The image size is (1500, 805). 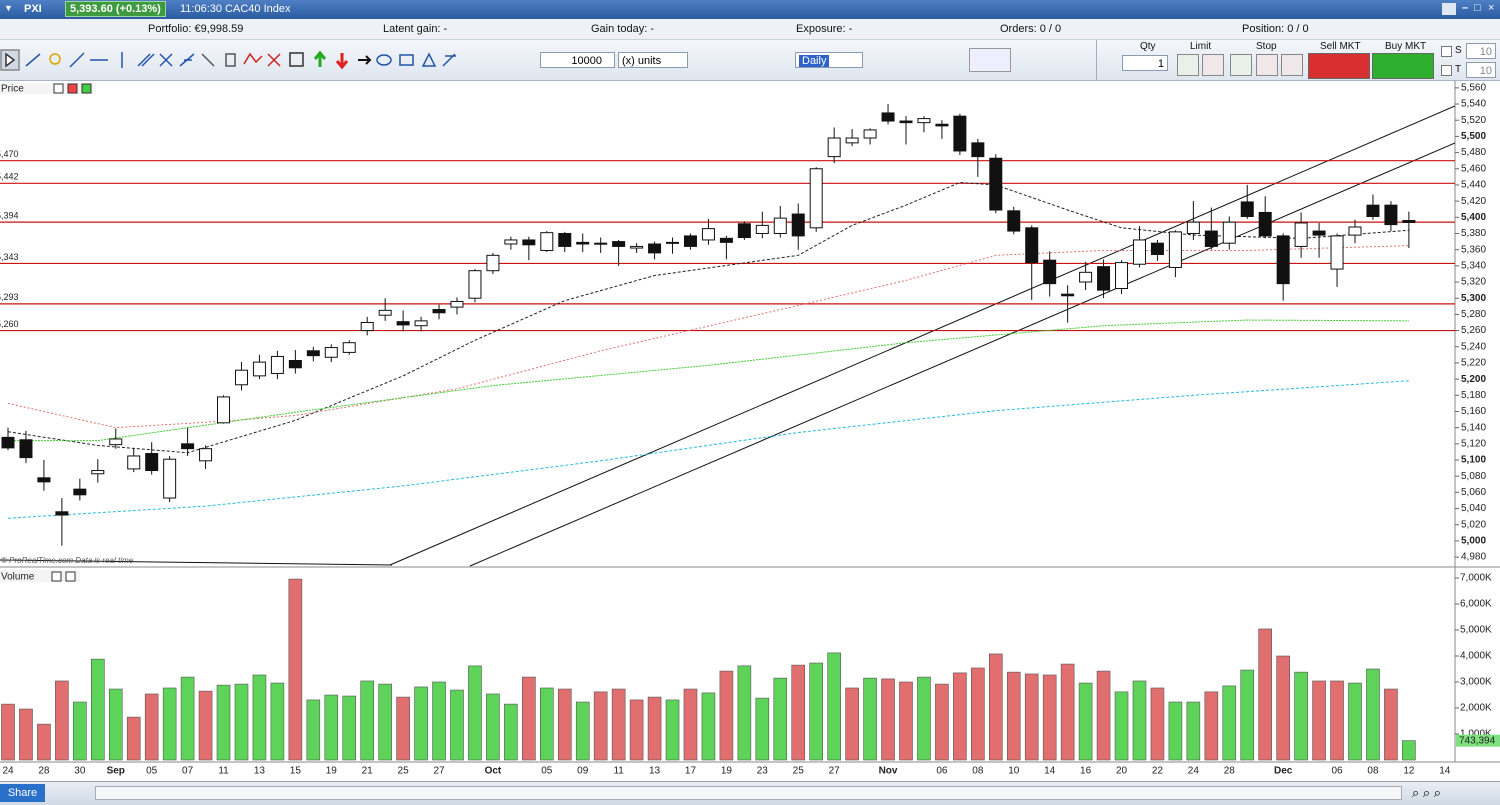 What do you see at coordinates (1465, 8) in the screenshot?
I see `minimize: –` at bounding box center [1465, 8].